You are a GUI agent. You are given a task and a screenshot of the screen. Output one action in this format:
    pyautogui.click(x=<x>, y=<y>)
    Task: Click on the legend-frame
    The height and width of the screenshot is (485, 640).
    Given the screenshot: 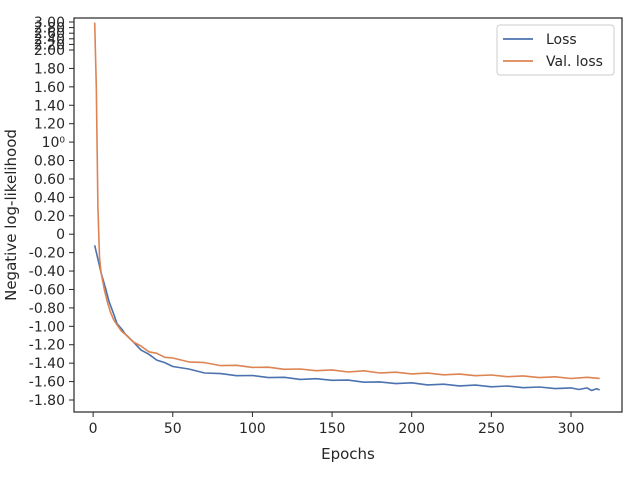 What is the action you would take?
    pyautogui.click(x=555, y=50)
    